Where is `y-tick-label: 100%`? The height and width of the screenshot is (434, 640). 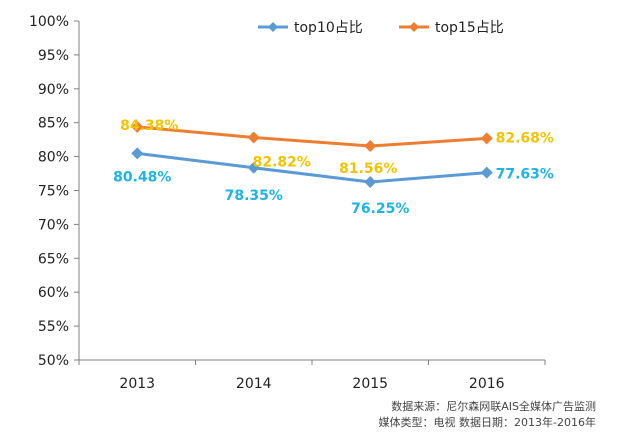 y-tick-label: 100% is located at coordinates (49, 22).